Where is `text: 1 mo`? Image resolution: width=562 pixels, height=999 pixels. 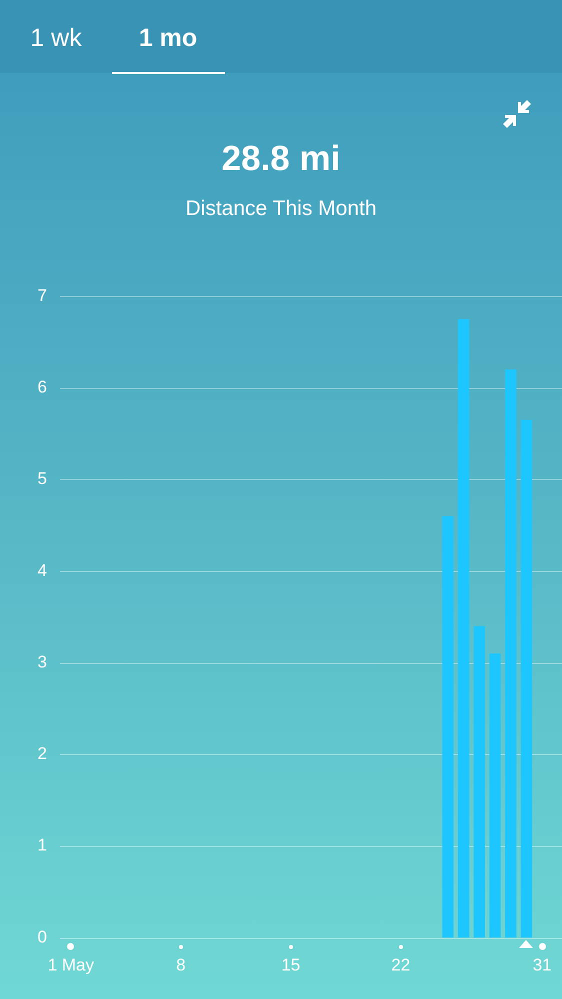
text: 1 mo is located at coordinates (168, 38).